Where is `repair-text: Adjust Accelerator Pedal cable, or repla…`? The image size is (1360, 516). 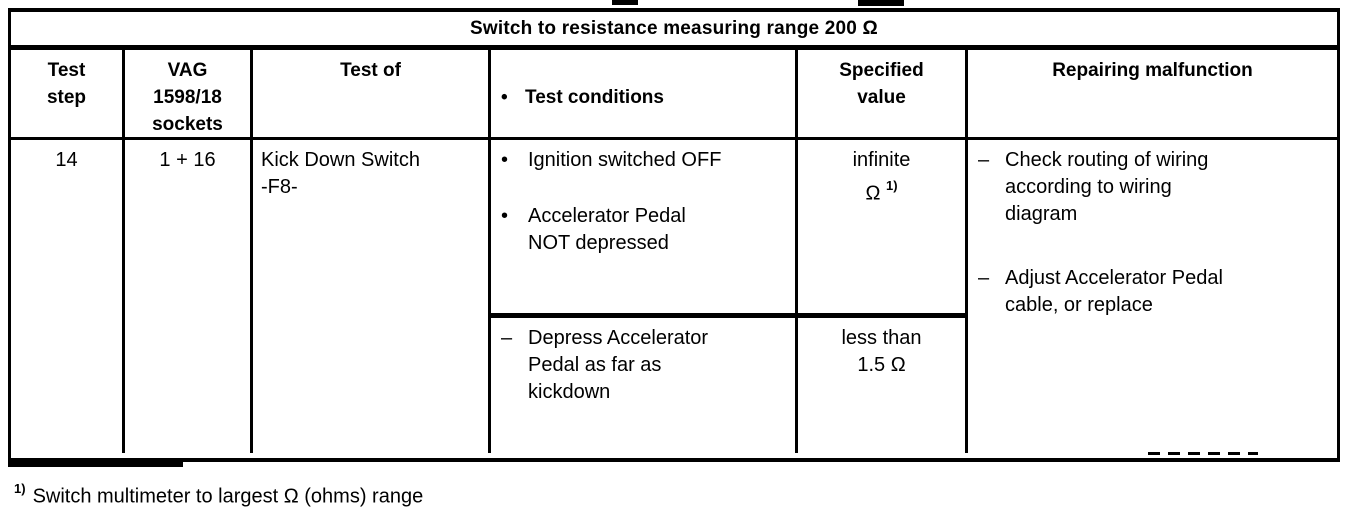 repair-text: Adjust Accelerator Pedal cable, or repla… is located at coordinates (1114, 291).